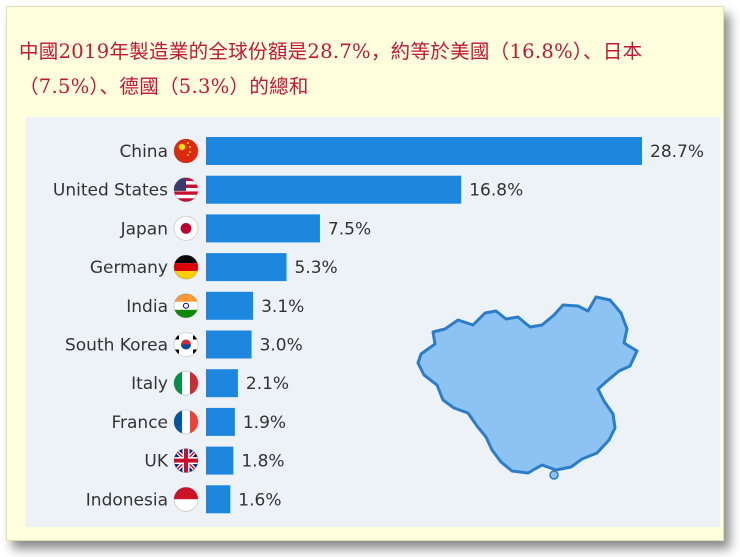 The image size is (740, 557). What do you see at coordinates (147, 307) in the screenshot?
I see `category-label: India` at bounding box center [147, 307].